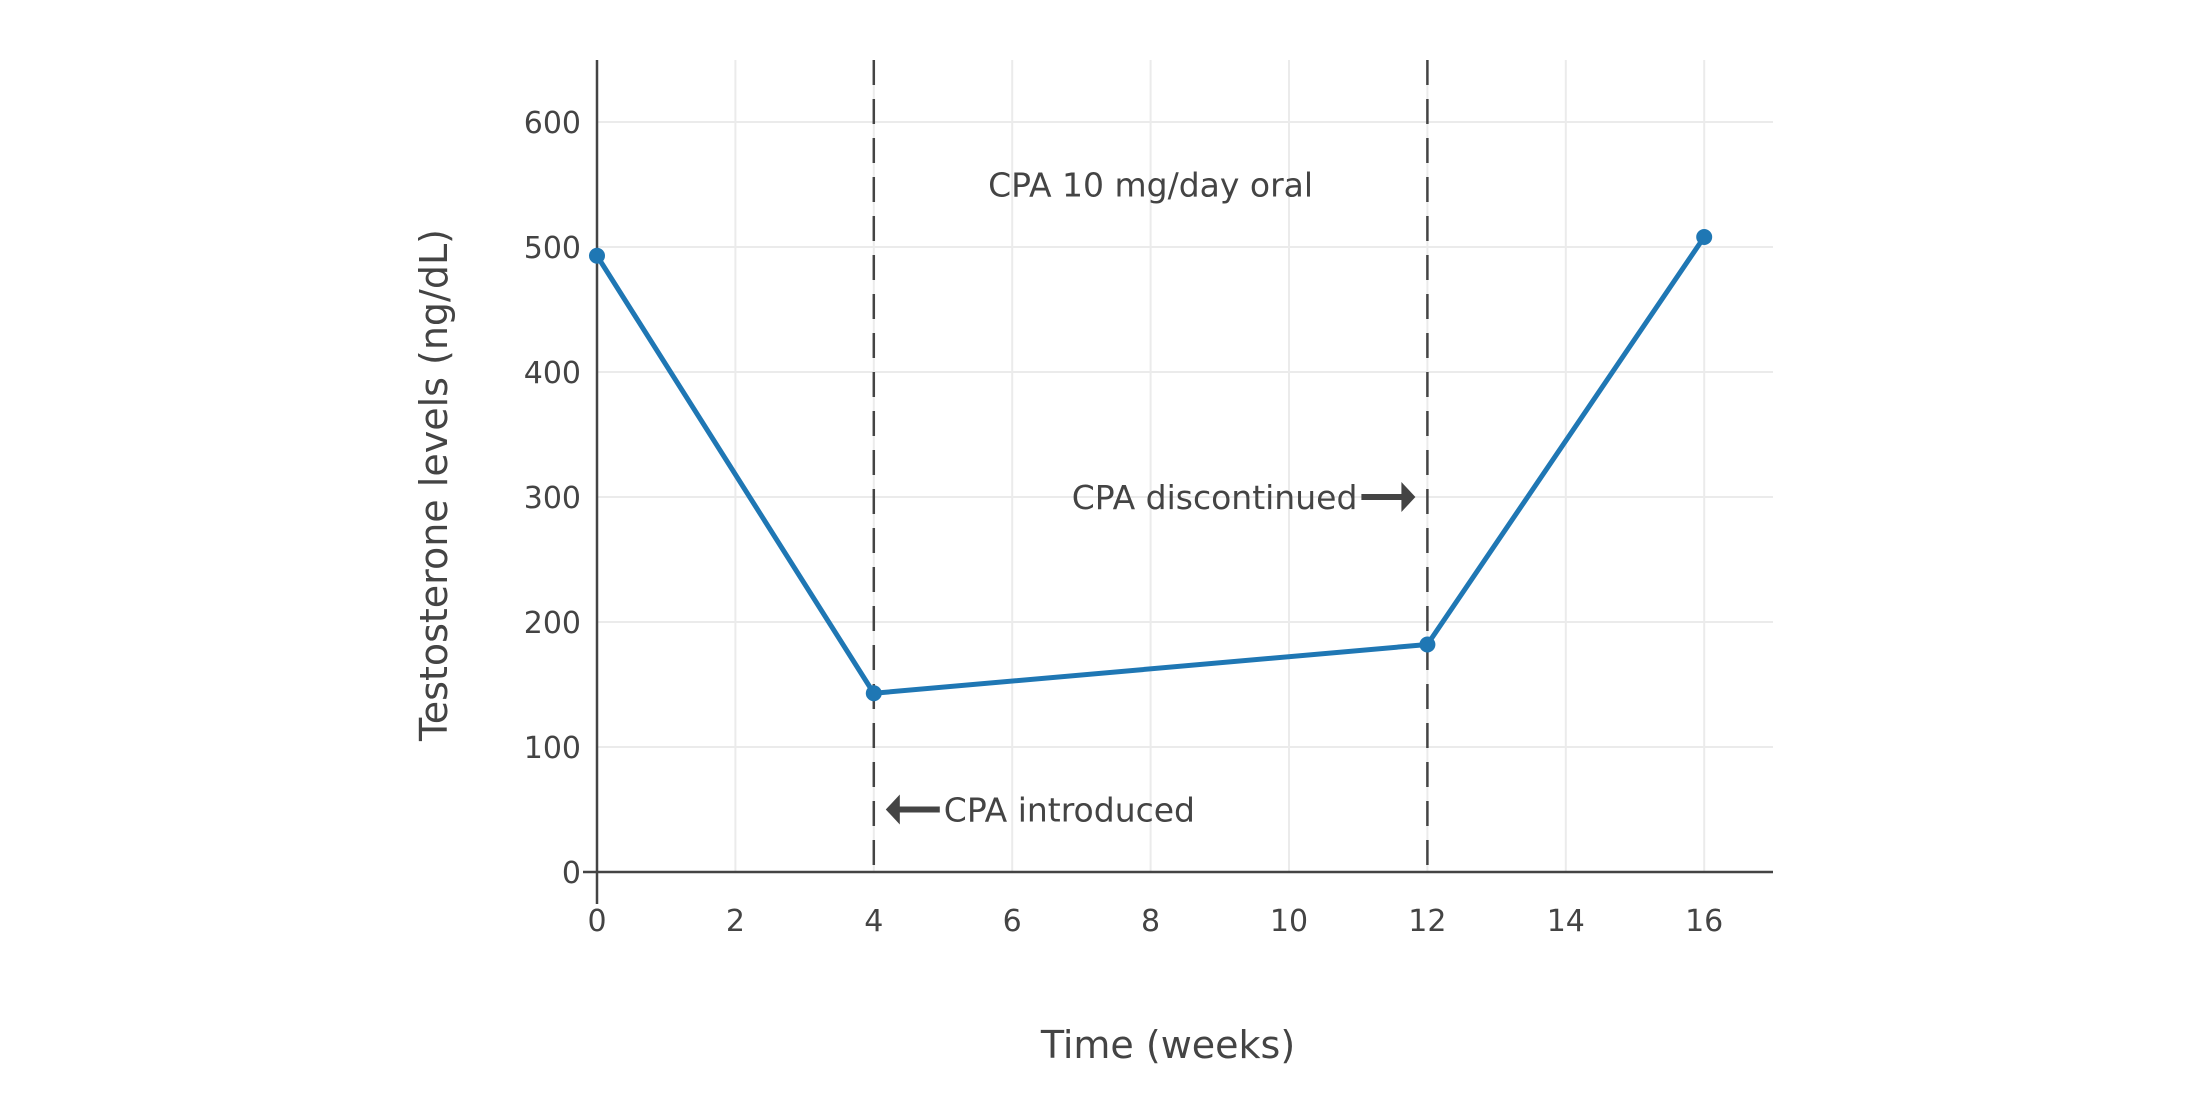 This screenshot has height=1117, width=2201. Describe the element at coordinates (892, 809) in the screenshot. I see `arrow-left-icon` at that location.